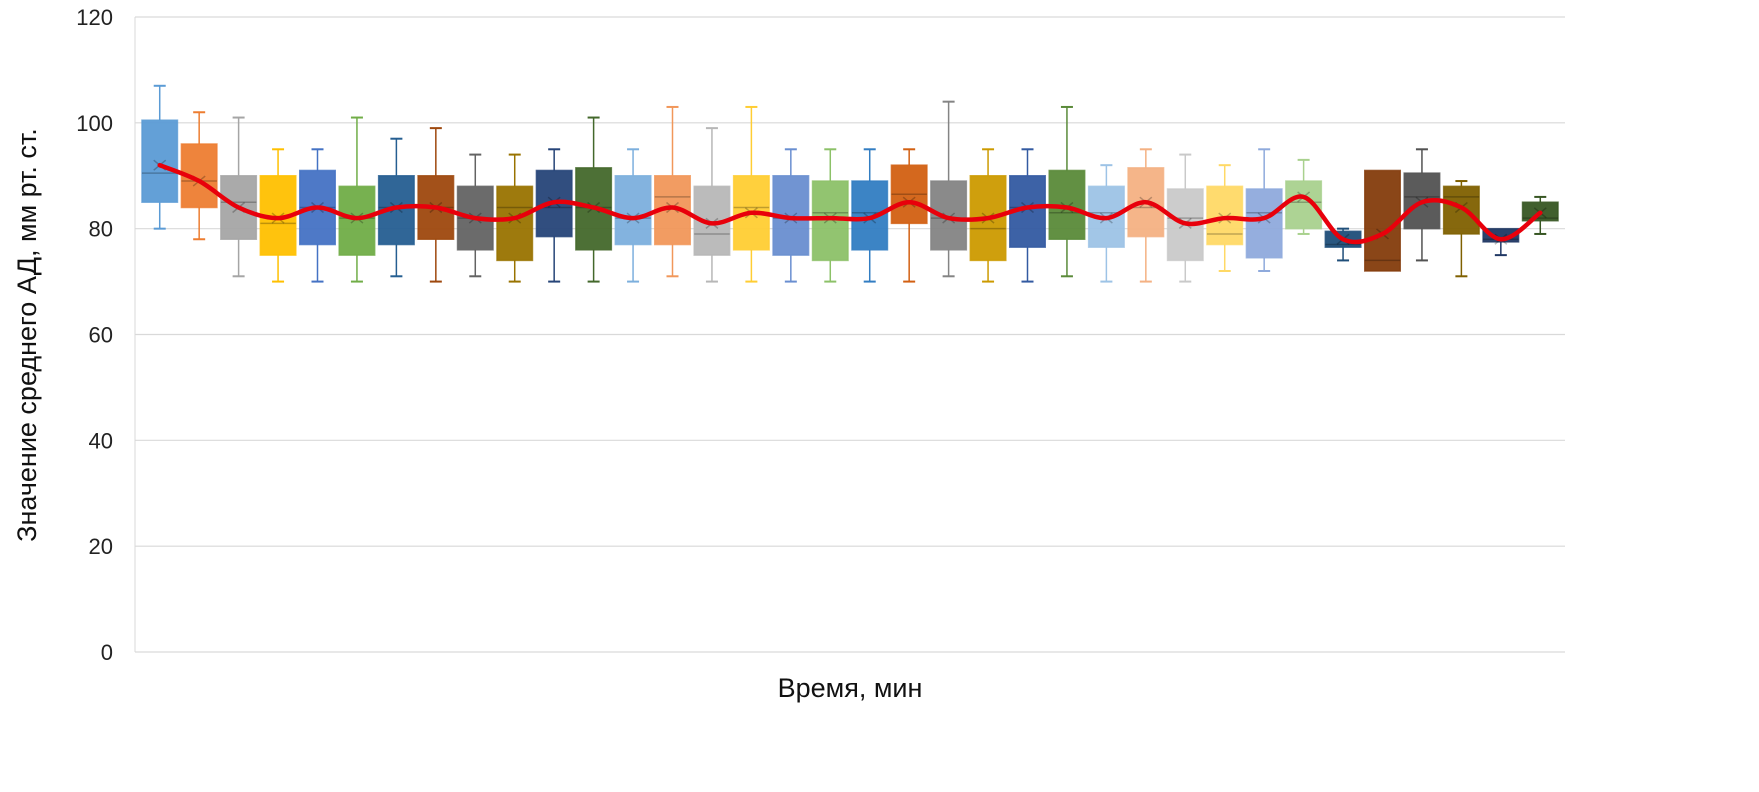 Image resolution: width=1759 pixels, height=792 pixels. I want to click on mean-trend-line, so click(850, 203).